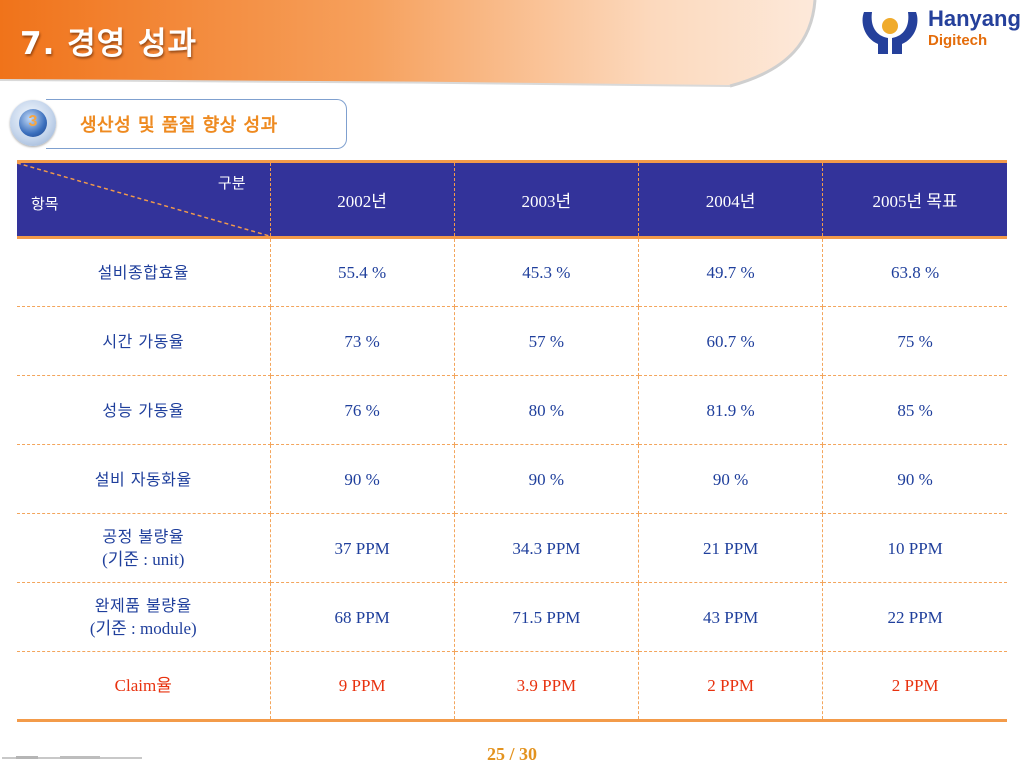  I want to click on logo-name: Hanyang, so click(974, 18).